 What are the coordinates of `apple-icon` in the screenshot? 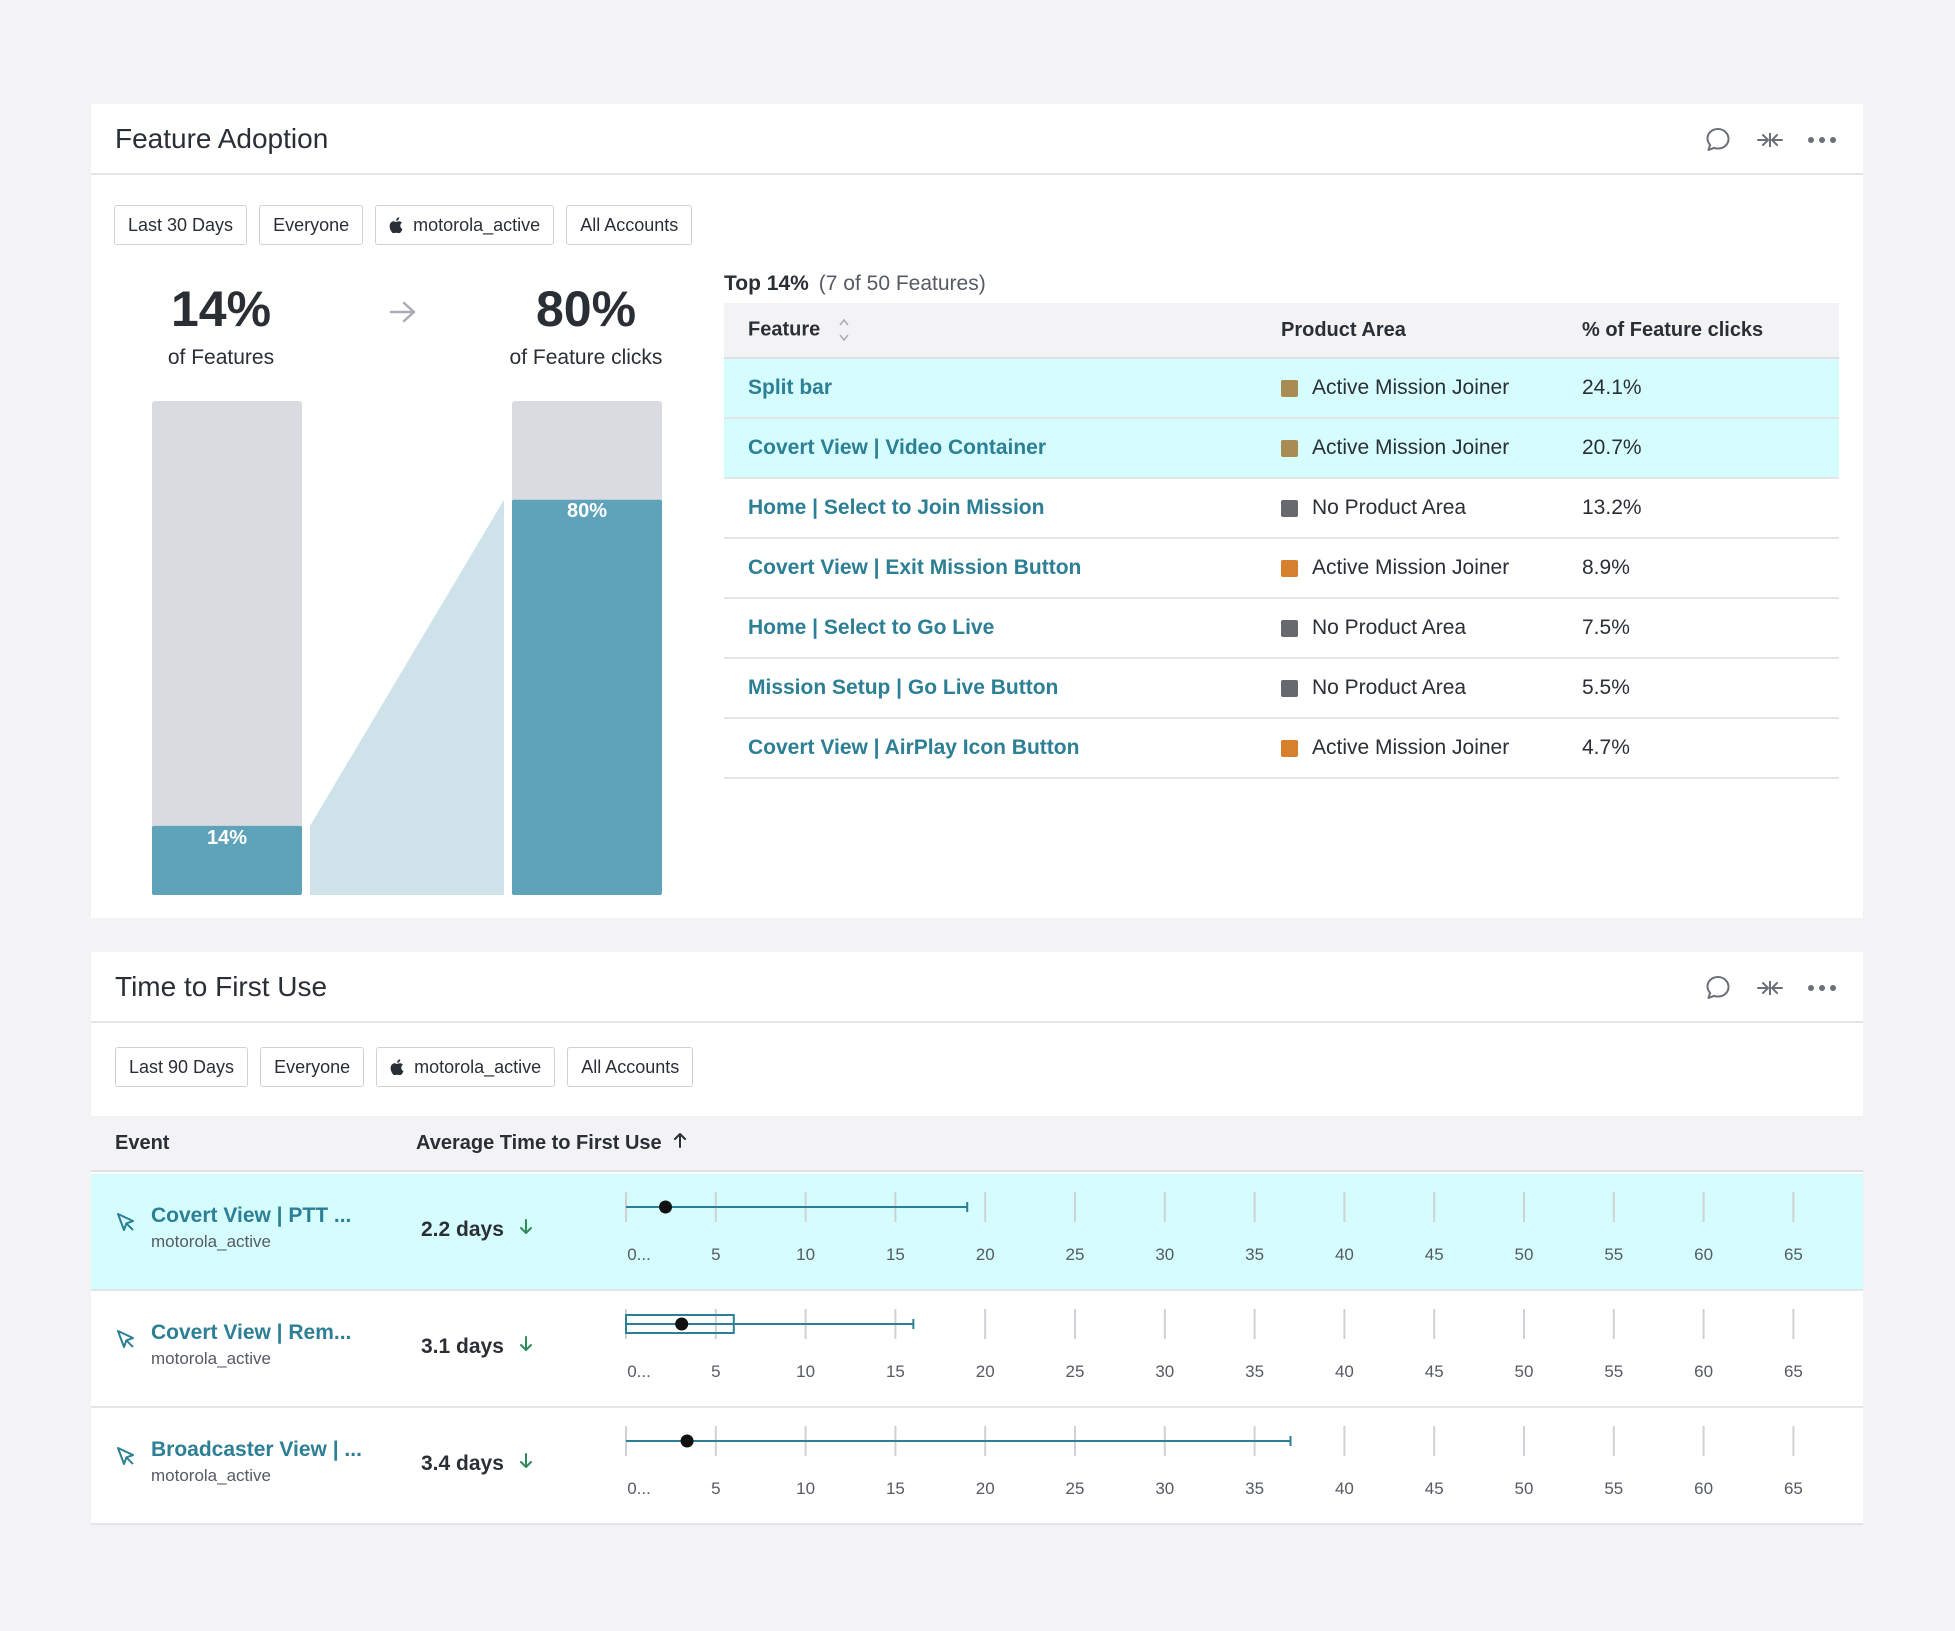 It's located at (396, 225).